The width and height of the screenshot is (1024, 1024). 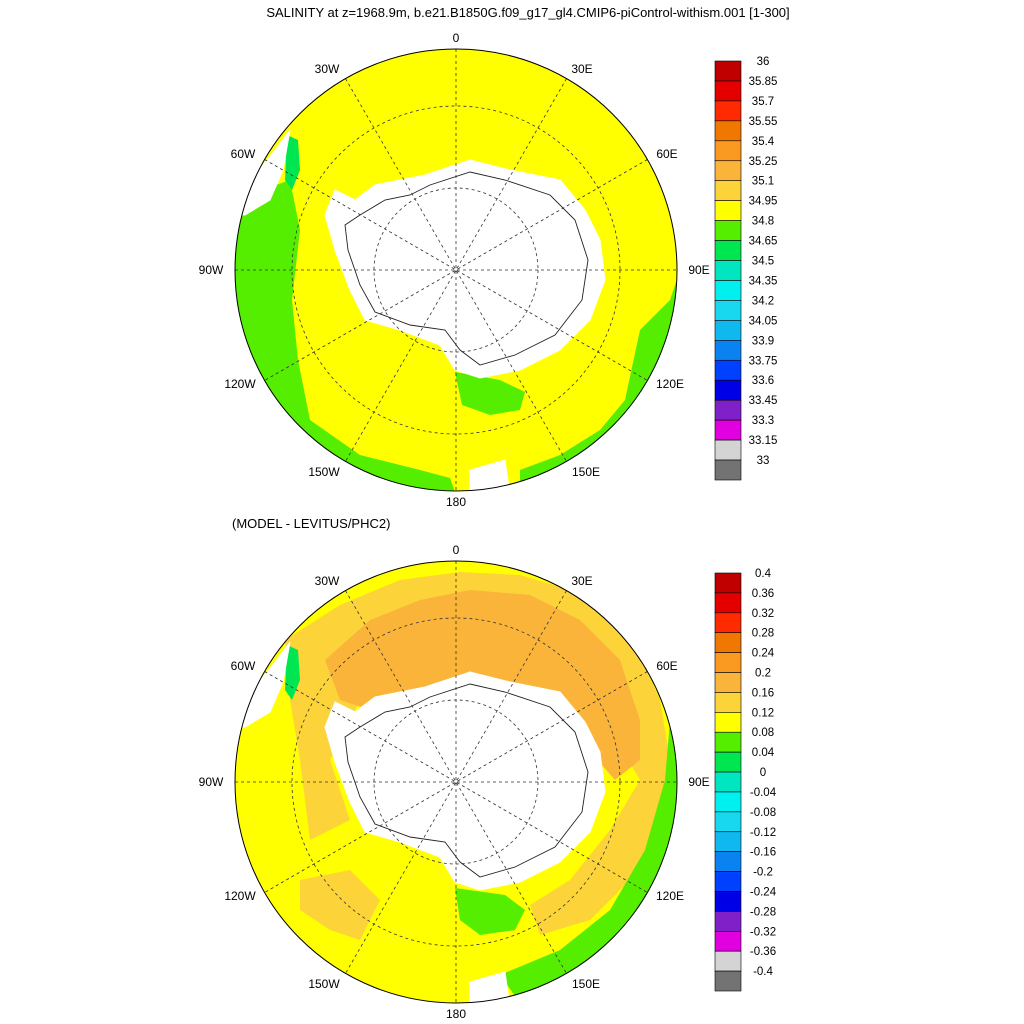 I want to click on top-green-patch-ross, so click(x=490, y=393).